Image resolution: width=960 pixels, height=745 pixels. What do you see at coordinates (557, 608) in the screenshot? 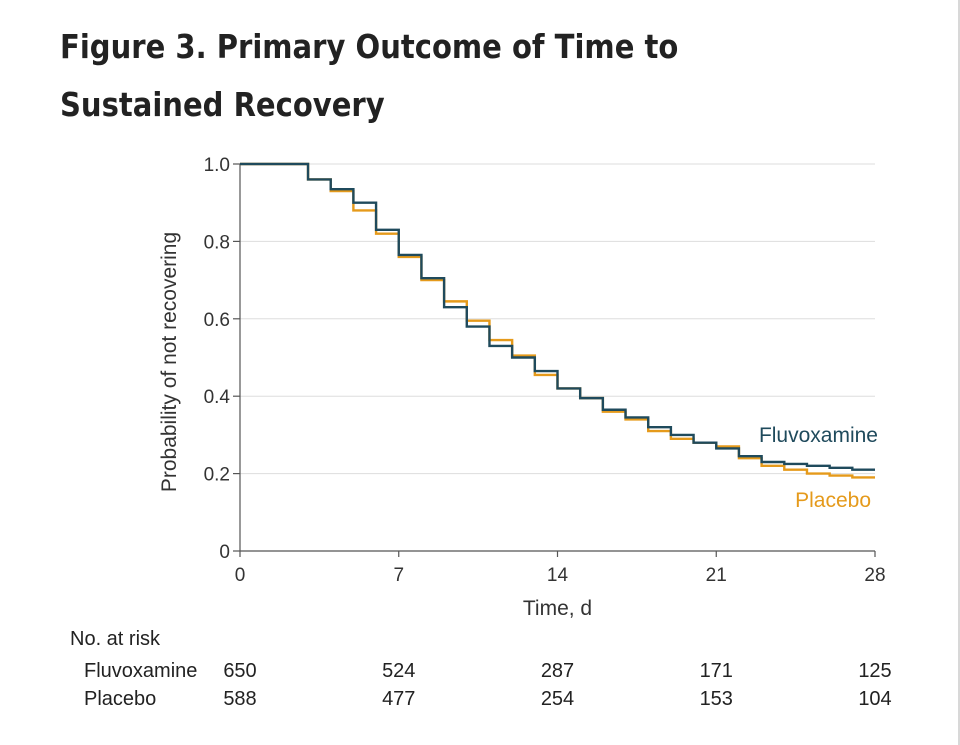
I see `x-axis-title: Time, d` at bounding box center [557, 608].